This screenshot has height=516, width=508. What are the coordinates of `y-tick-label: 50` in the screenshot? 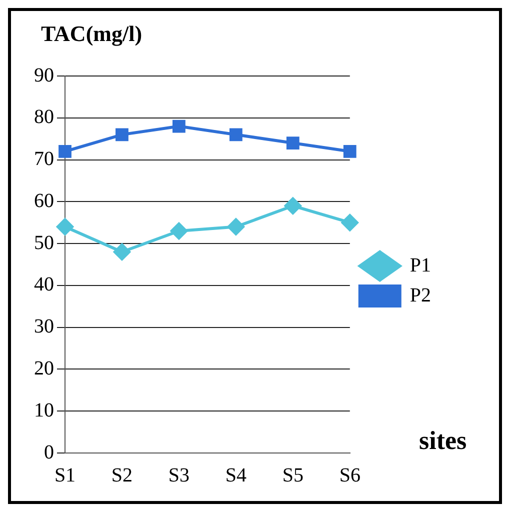 It's located at (44, 243).